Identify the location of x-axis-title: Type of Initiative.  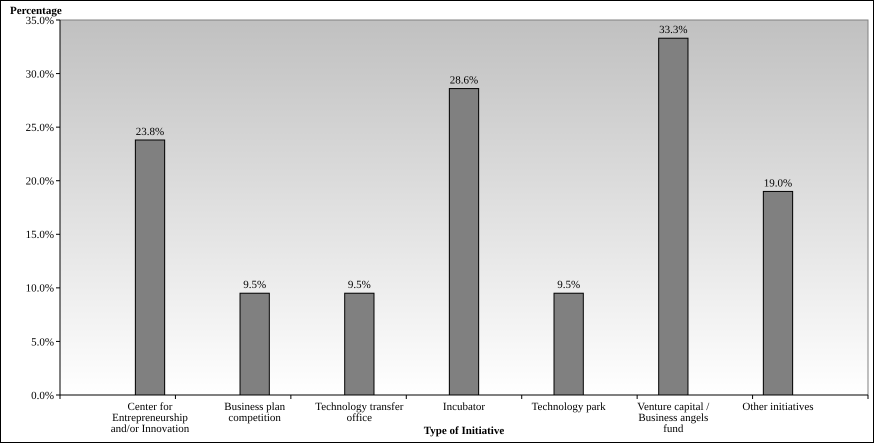
(464, 431).